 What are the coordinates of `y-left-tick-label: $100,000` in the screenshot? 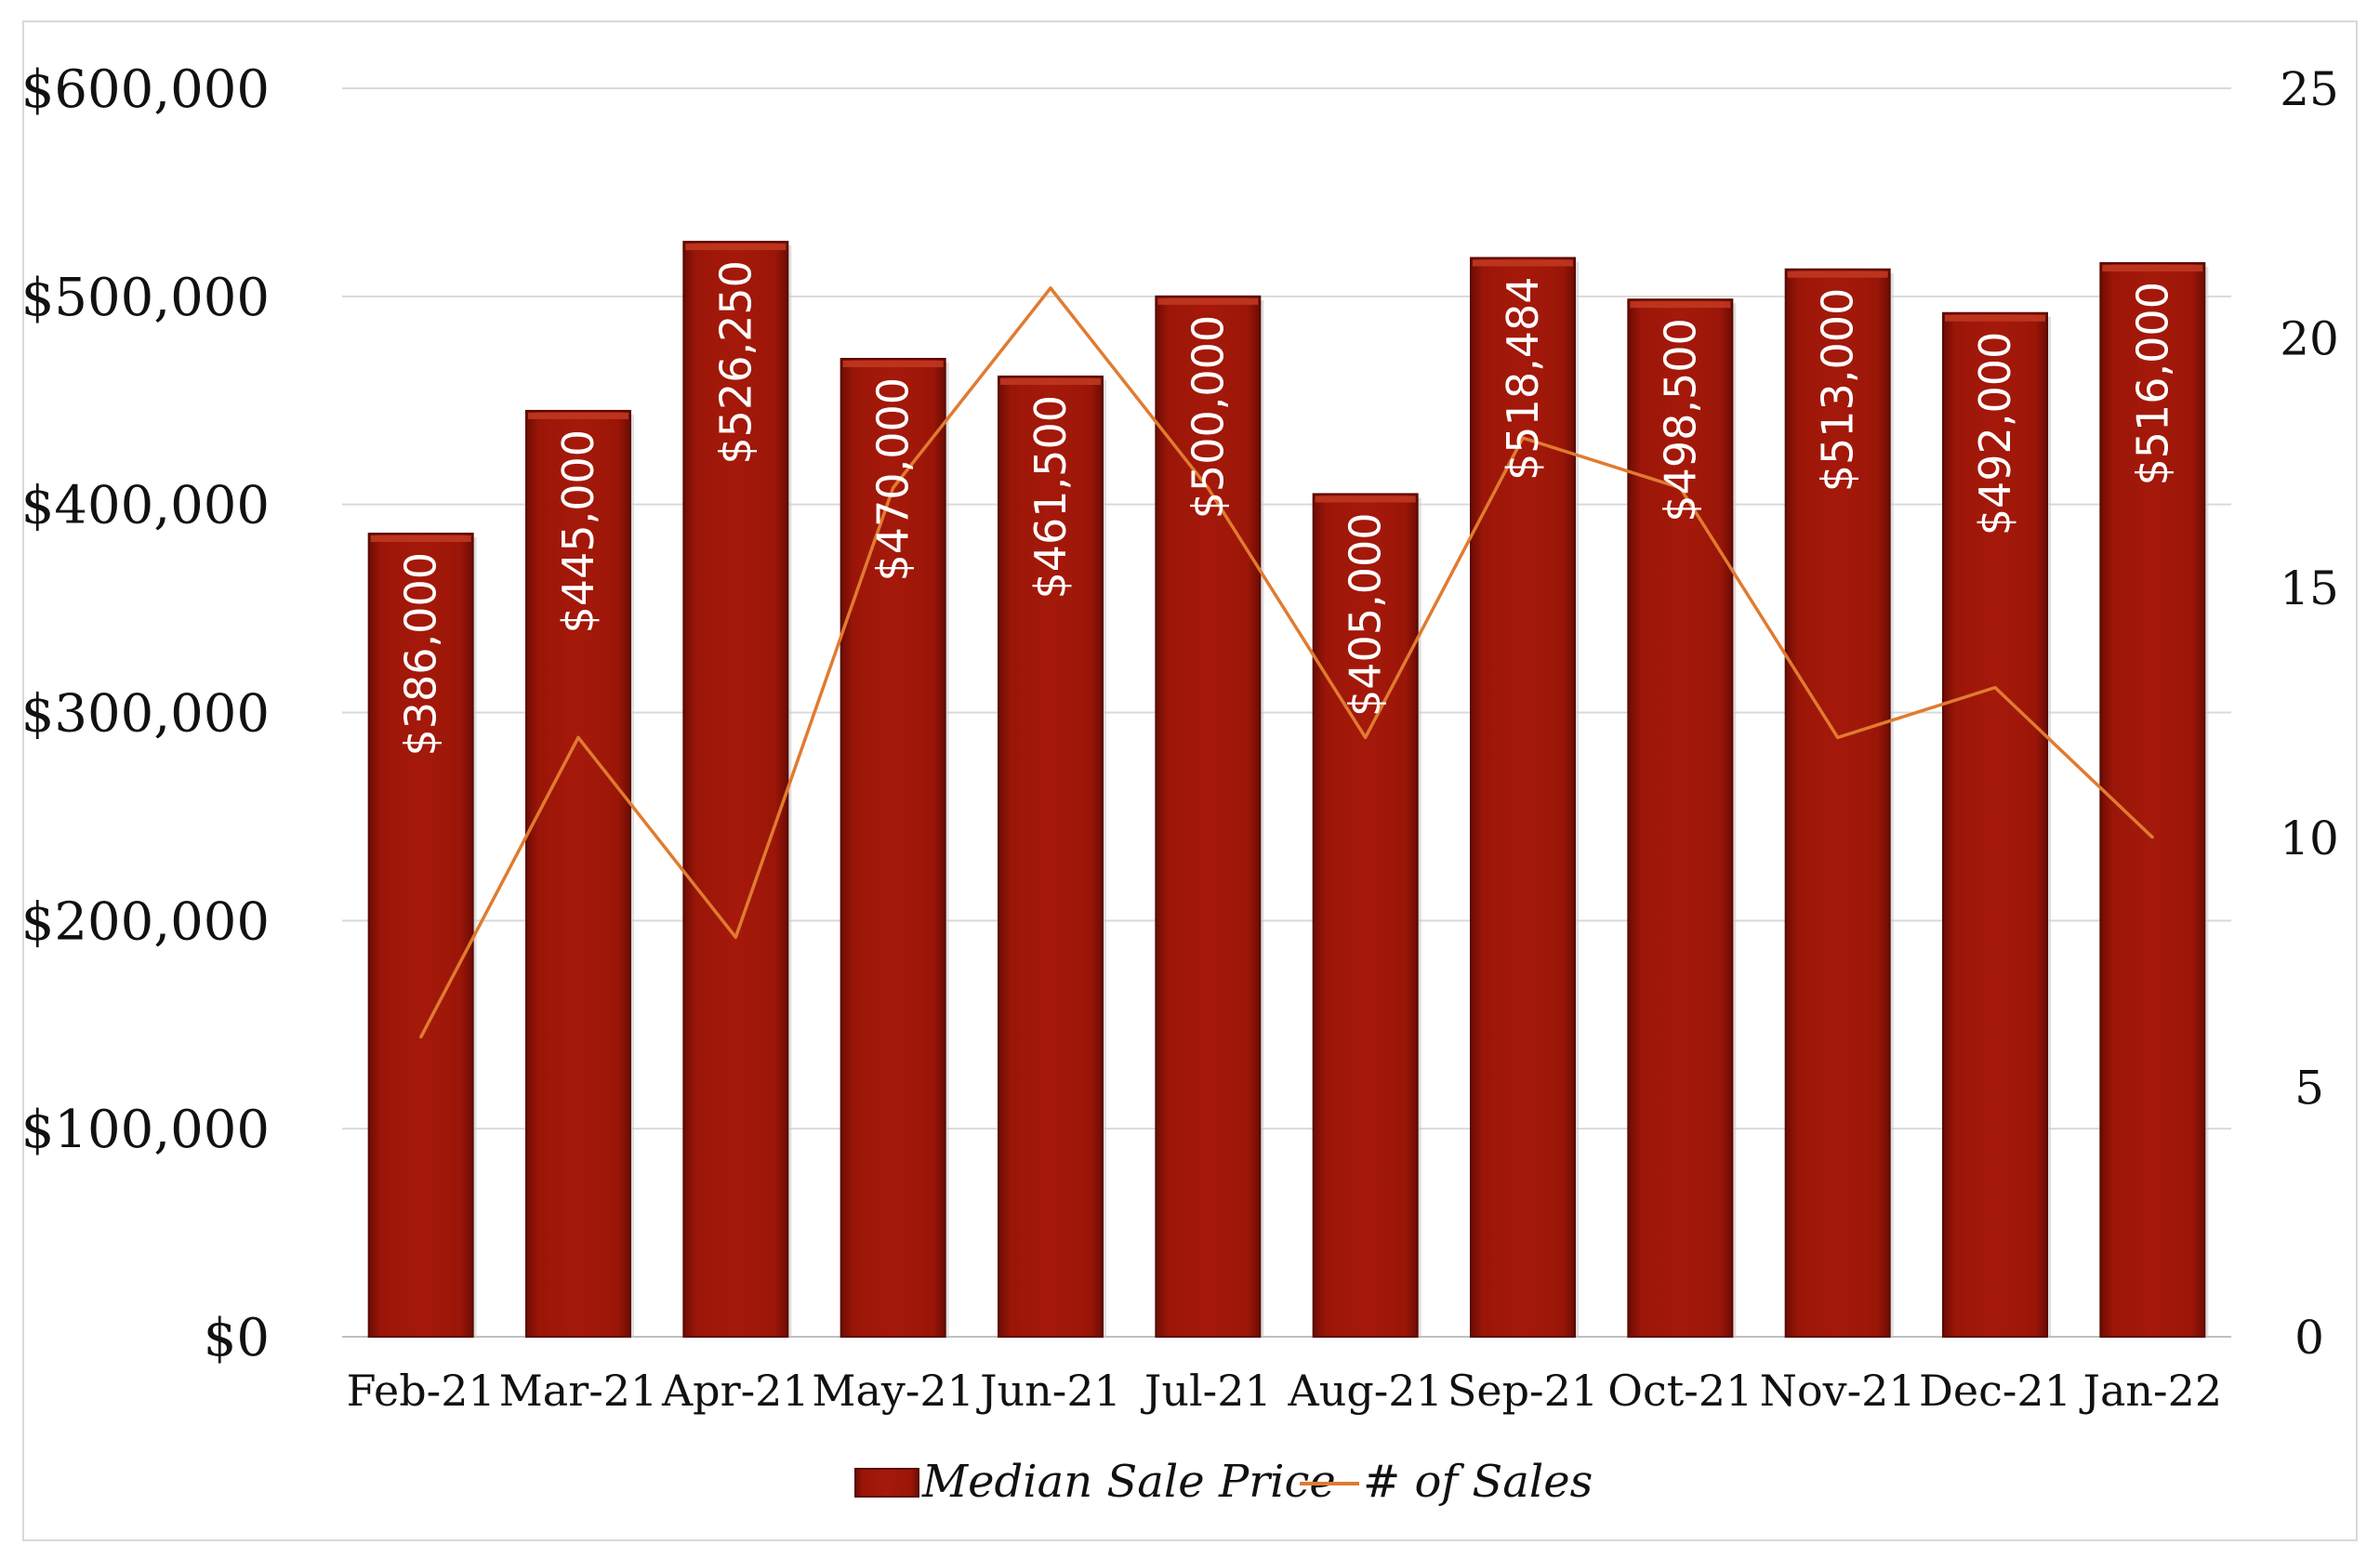 It's located at (145, 1130).